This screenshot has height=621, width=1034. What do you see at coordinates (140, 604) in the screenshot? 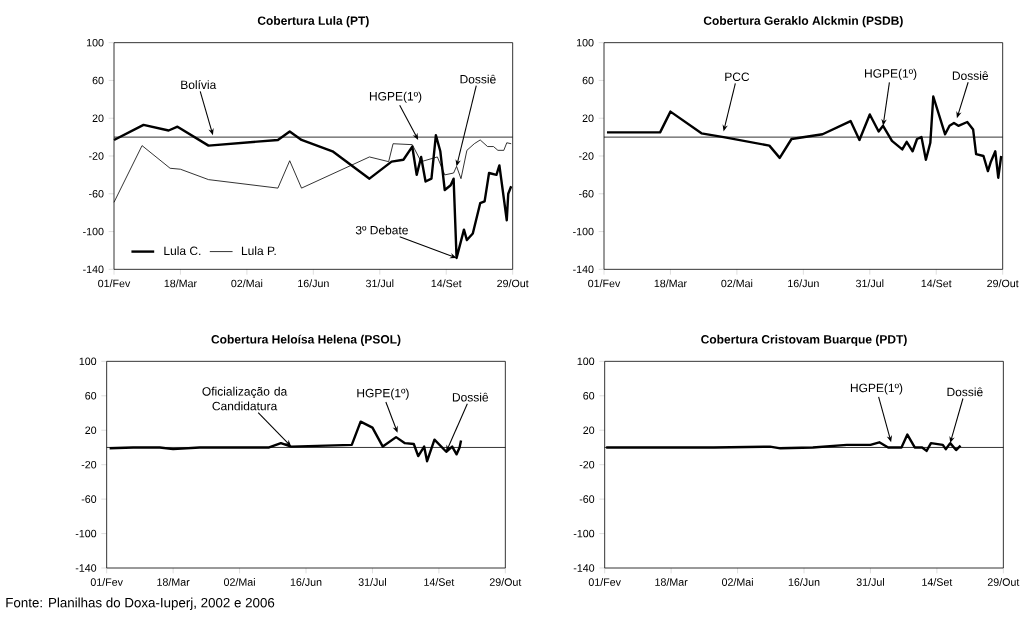
I see `source-note: Fonte: Planilhas do Doxa-Iuperj, 2002 e 2006` at bounding box center [140, 604].